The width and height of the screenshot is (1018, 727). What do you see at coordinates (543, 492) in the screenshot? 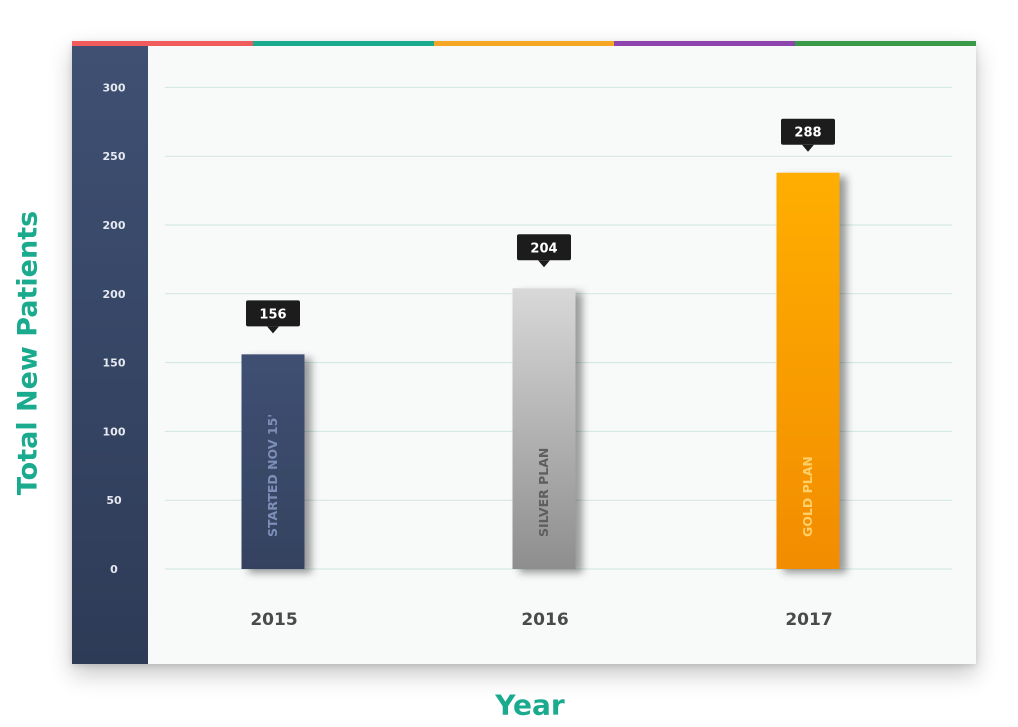
I see `bar-inner-label: SILVER PLAN` at bounding box center [543, 492].